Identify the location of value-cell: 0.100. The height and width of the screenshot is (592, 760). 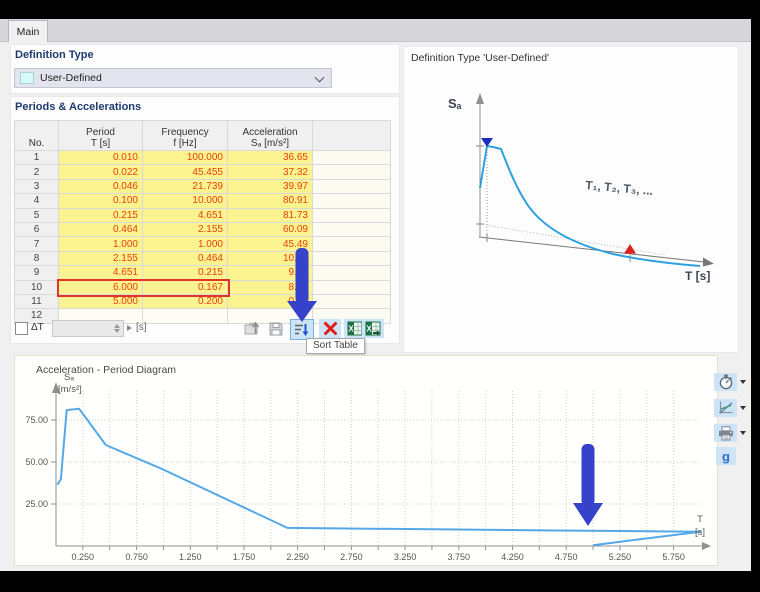
(100, 201).